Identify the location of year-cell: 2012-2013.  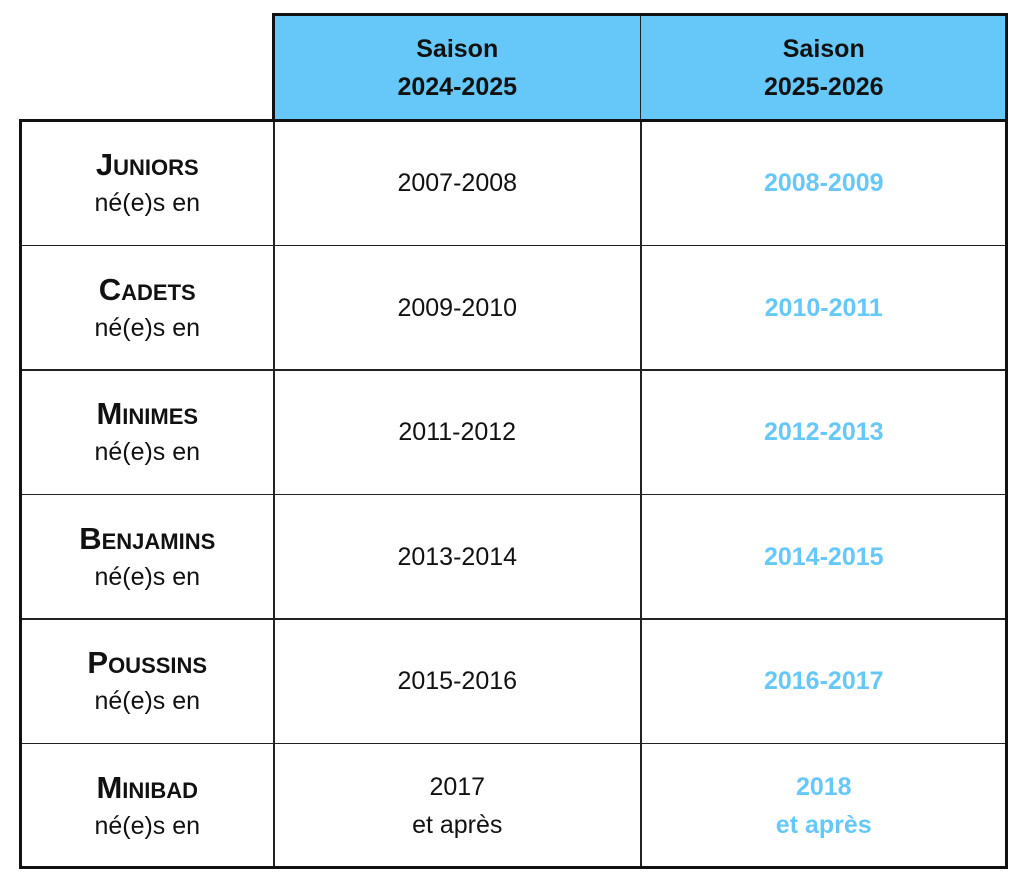
(824, 432).